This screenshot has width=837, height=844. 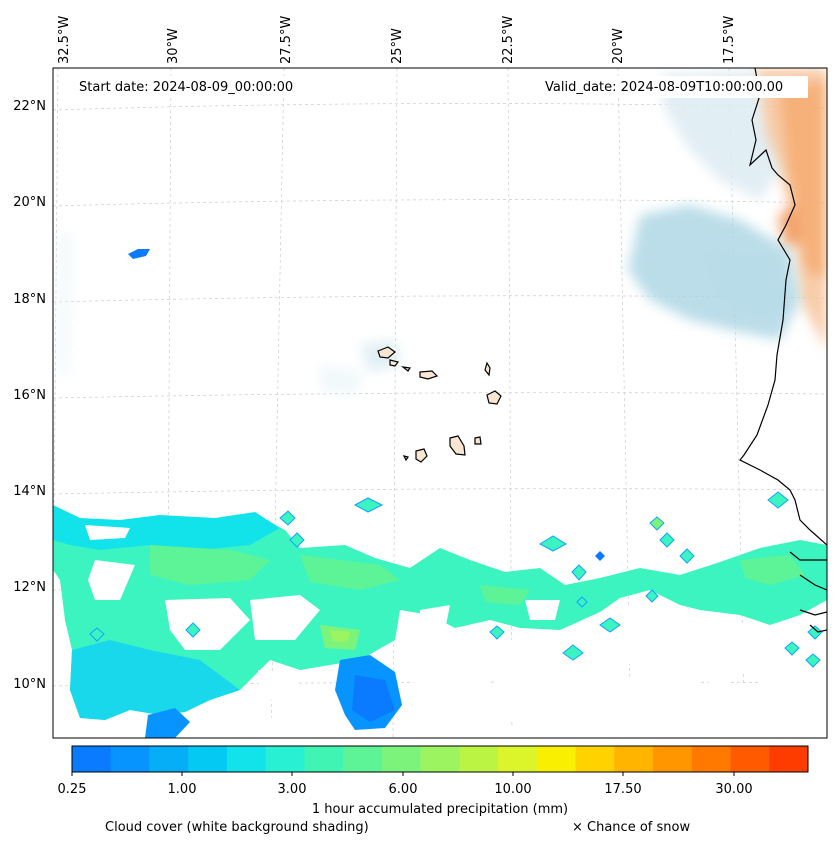 What do you see at coordinates (622, 789) in the screenshot?
I see `colorbar-tick-17-50: 17.50` at bounding box center [622, 789].